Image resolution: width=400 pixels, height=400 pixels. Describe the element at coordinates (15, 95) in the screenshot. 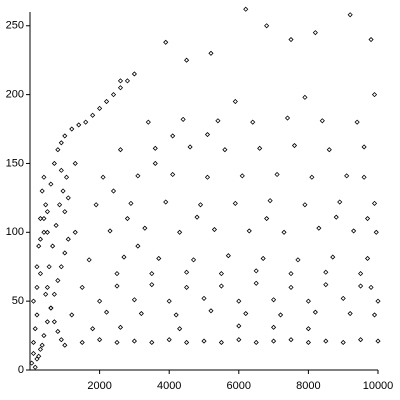

I see `y-tick-label: 200` at that location.